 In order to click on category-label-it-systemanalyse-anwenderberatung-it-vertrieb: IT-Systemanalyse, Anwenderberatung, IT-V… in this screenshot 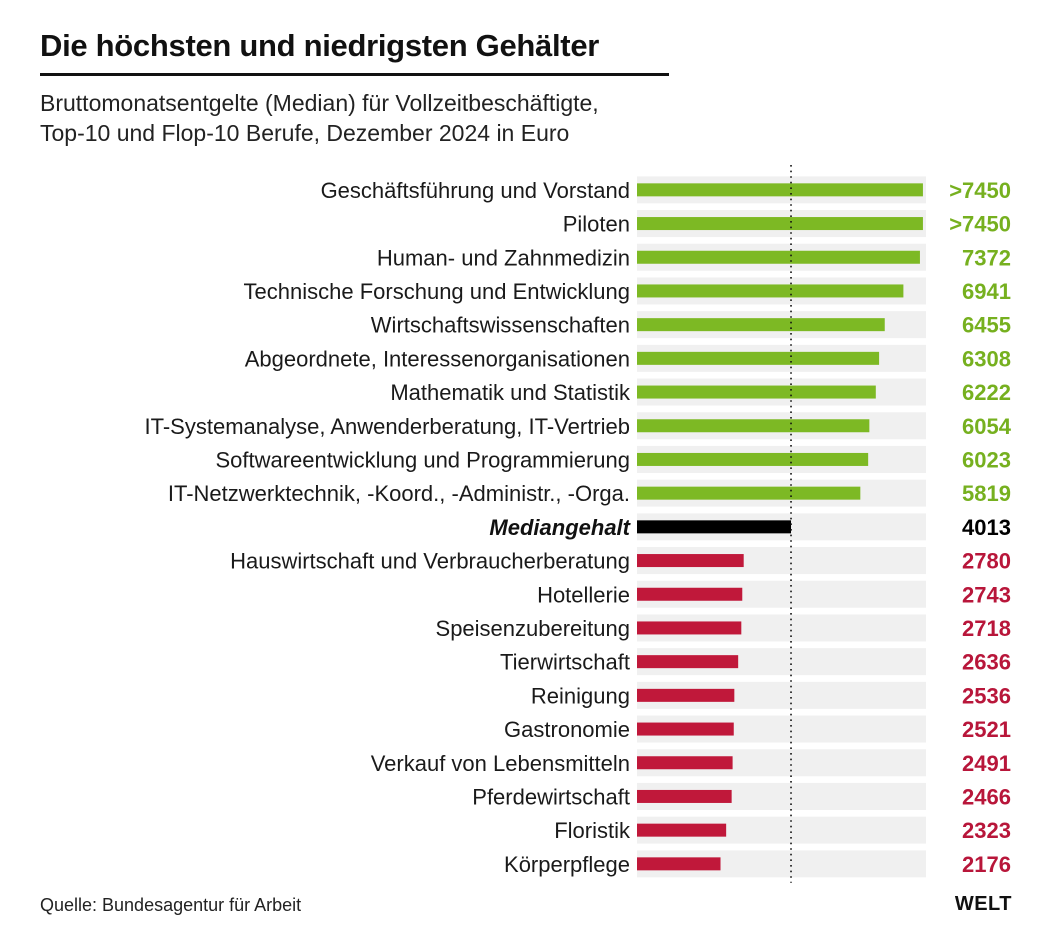, I will do `click(387, 426)`.